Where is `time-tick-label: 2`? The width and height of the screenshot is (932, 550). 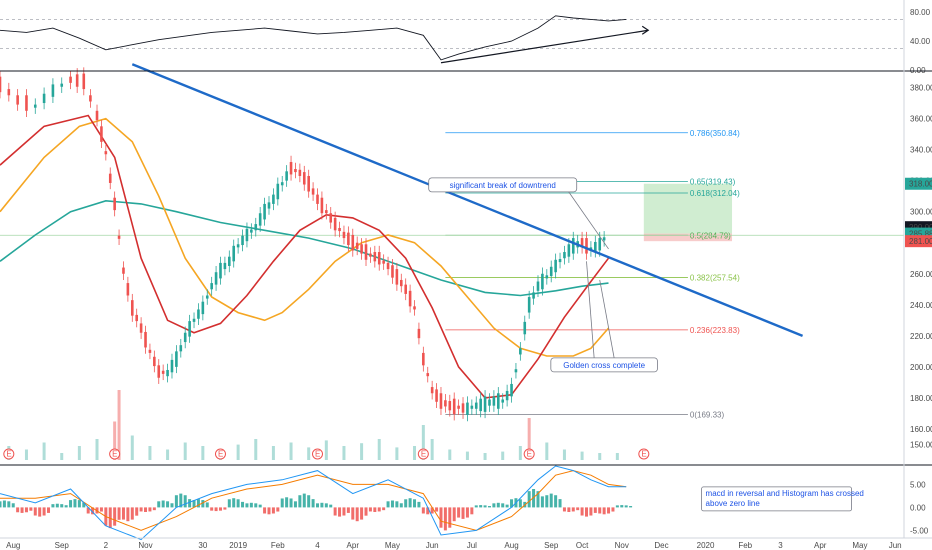 time-tick-label: 2 is located at coordinates (106, 545).